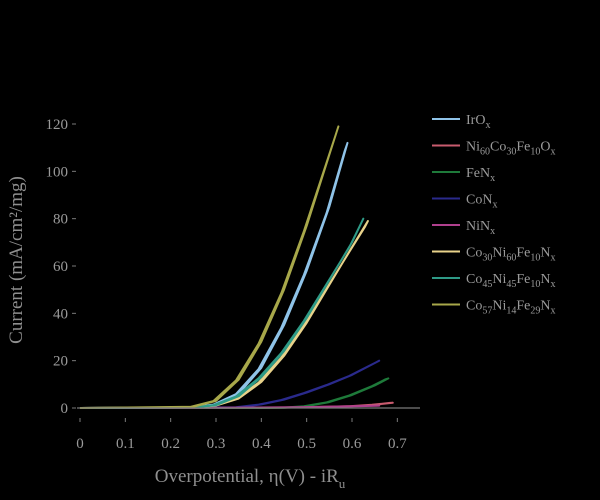 The image size is (600, 500). What do you see at coordinates (60, 220) in the screenshot?
I see `y-tick-label: 80` at bounding box center [60, 220].